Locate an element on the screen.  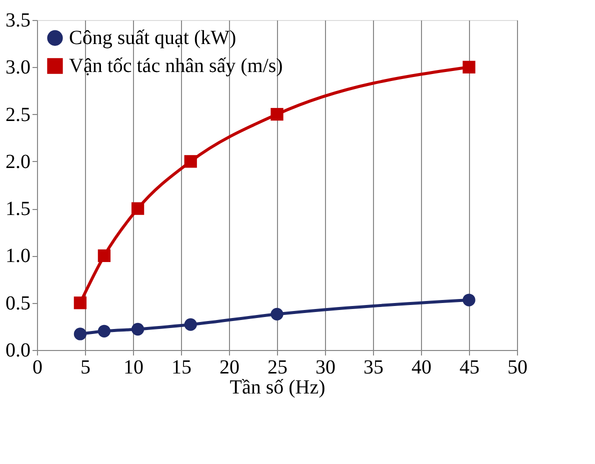
x-tick-label: 15 is located at coordinates (182, 367).